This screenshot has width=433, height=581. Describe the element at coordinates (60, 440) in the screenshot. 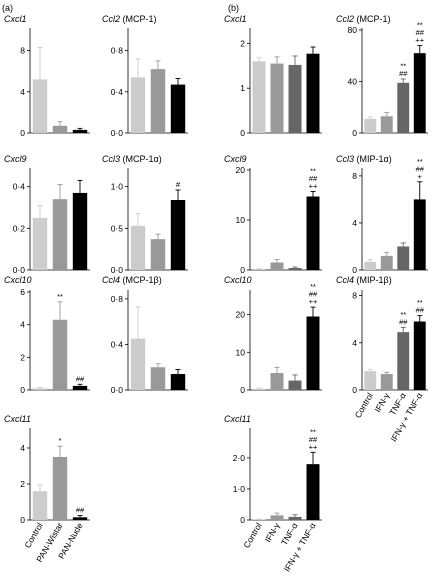

I see `significance-marker: *` at that location.